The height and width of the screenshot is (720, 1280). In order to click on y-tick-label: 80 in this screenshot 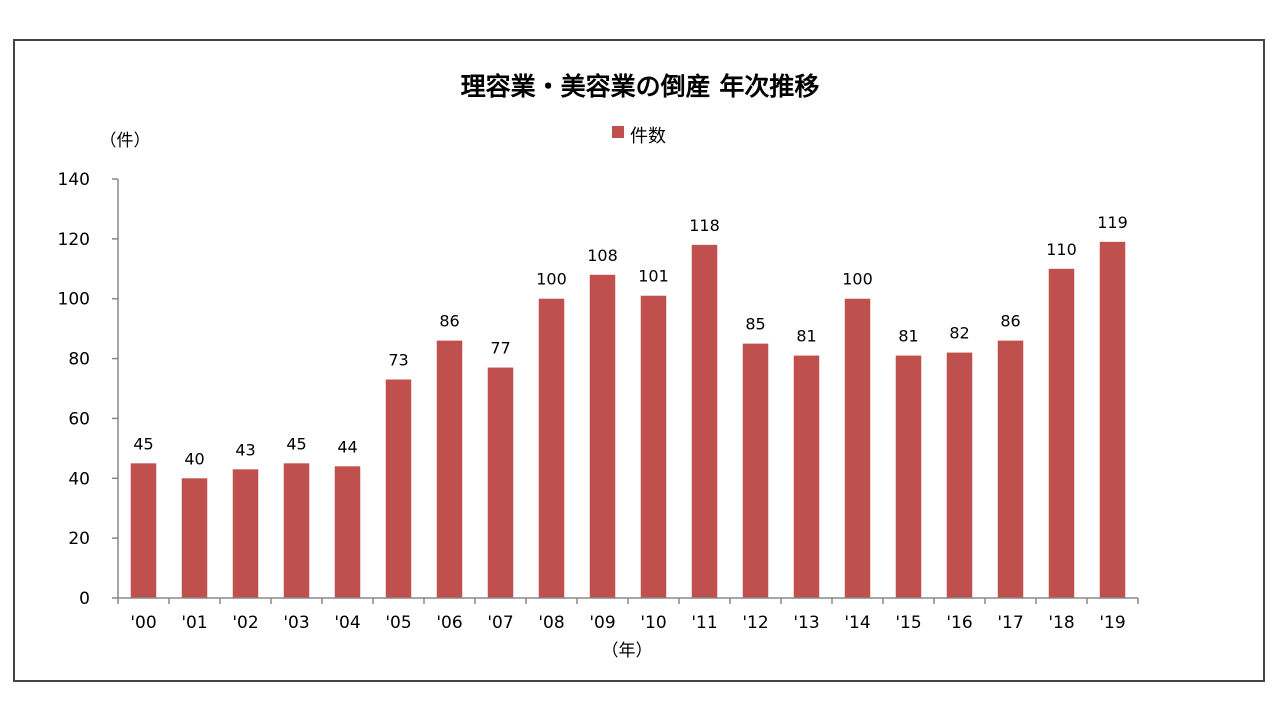, I will do `click(79, 360)`.